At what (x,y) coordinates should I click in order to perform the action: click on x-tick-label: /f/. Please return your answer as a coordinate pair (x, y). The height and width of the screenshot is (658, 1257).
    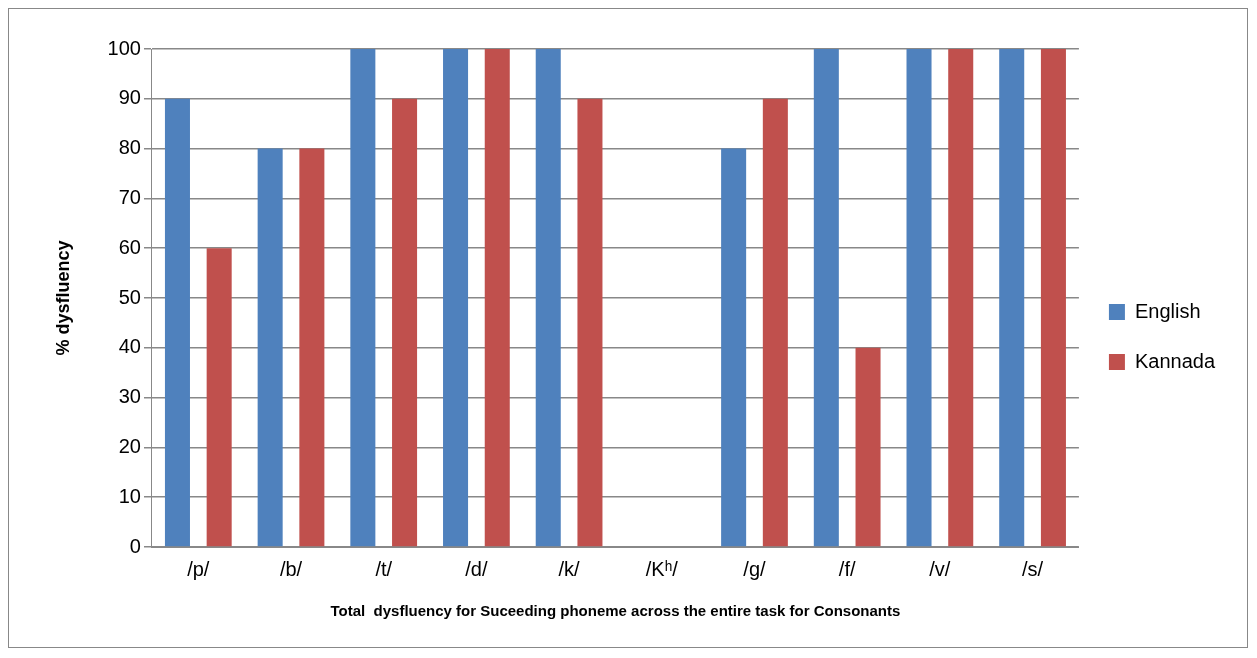
    Looking at the image, I should click on (847, 568).